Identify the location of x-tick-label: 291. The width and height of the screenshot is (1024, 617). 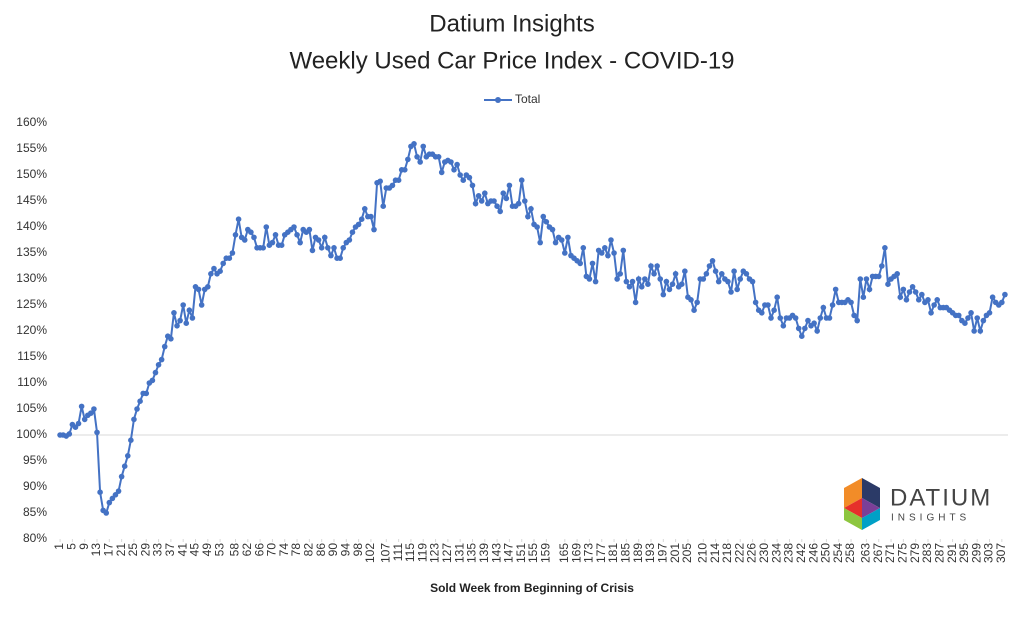
(952, 553).